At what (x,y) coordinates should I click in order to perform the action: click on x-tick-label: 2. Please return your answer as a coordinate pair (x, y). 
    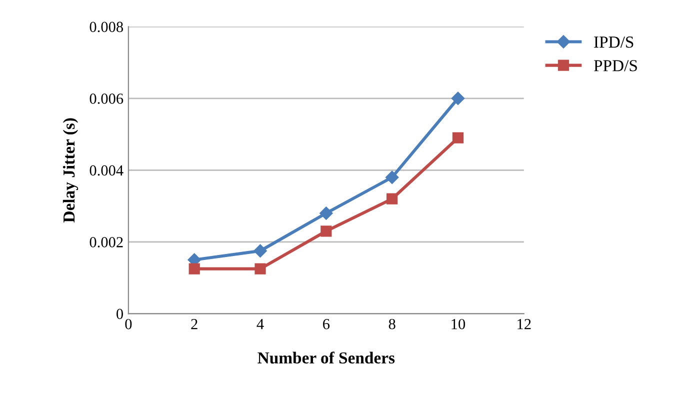
    Looking at the image, I should click on (194, 324).